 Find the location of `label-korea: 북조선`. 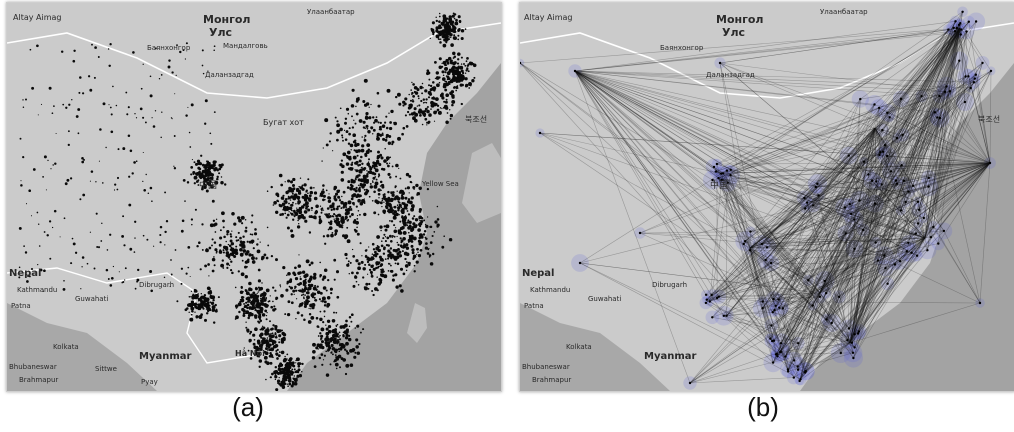

label-korea: 북조선 is located at coordinates (476, 119).